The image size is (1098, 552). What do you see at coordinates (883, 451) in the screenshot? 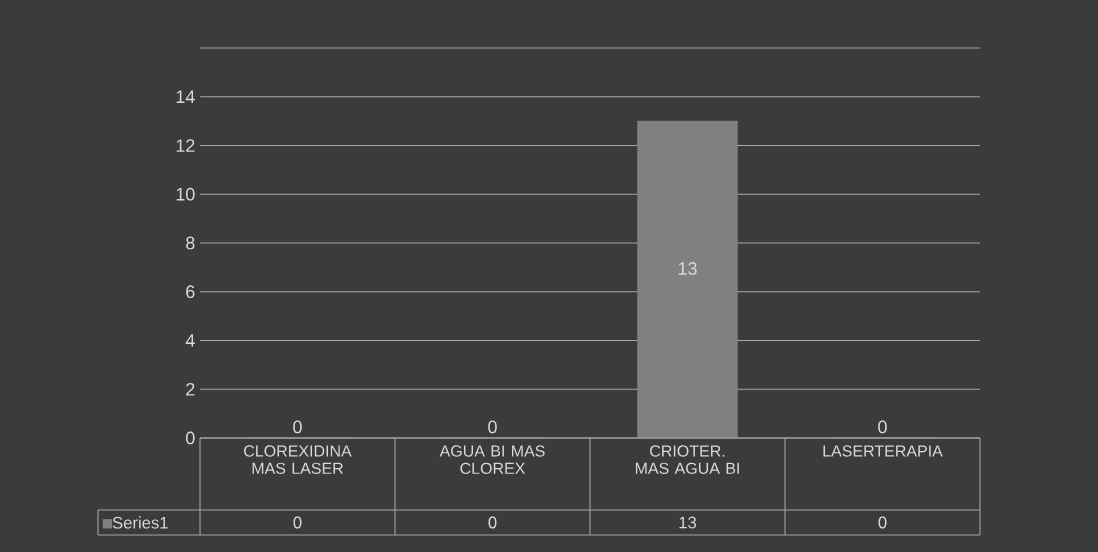
I see `x-tick-label: LASERTERAPIA` at bounding box center [883, 451].